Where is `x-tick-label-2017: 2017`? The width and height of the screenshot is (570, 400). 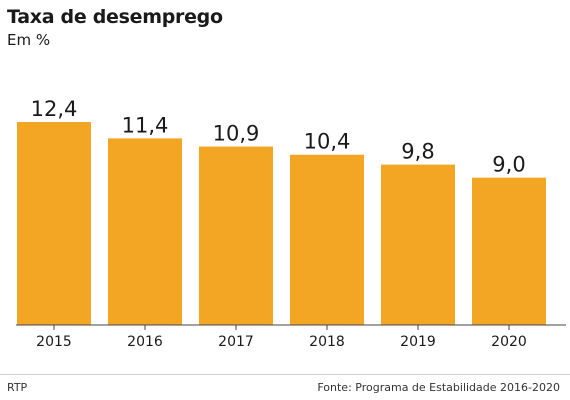 x-tick-label-2017: 2017 is located at coordinates (236, 342).